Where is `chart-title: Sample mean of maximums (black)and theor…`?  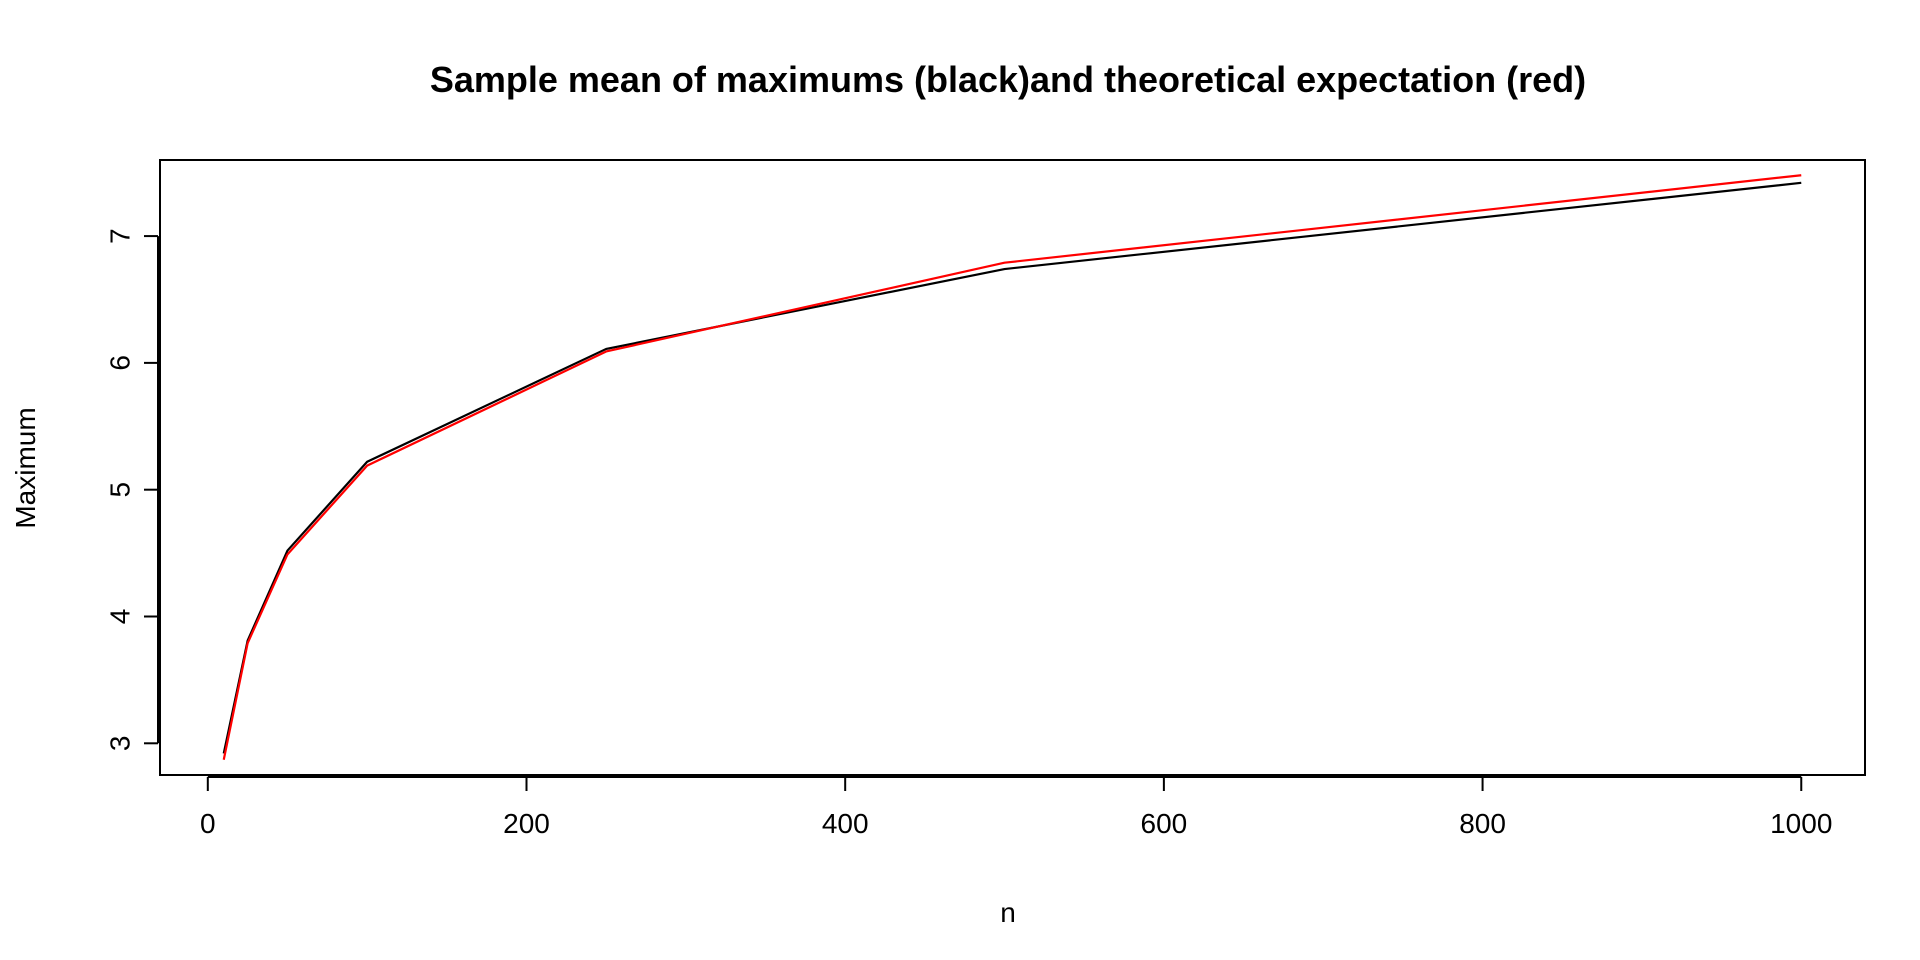 chart-title: Sample mean of maximums (black)and theor… is located at coordinates (1008, 79).